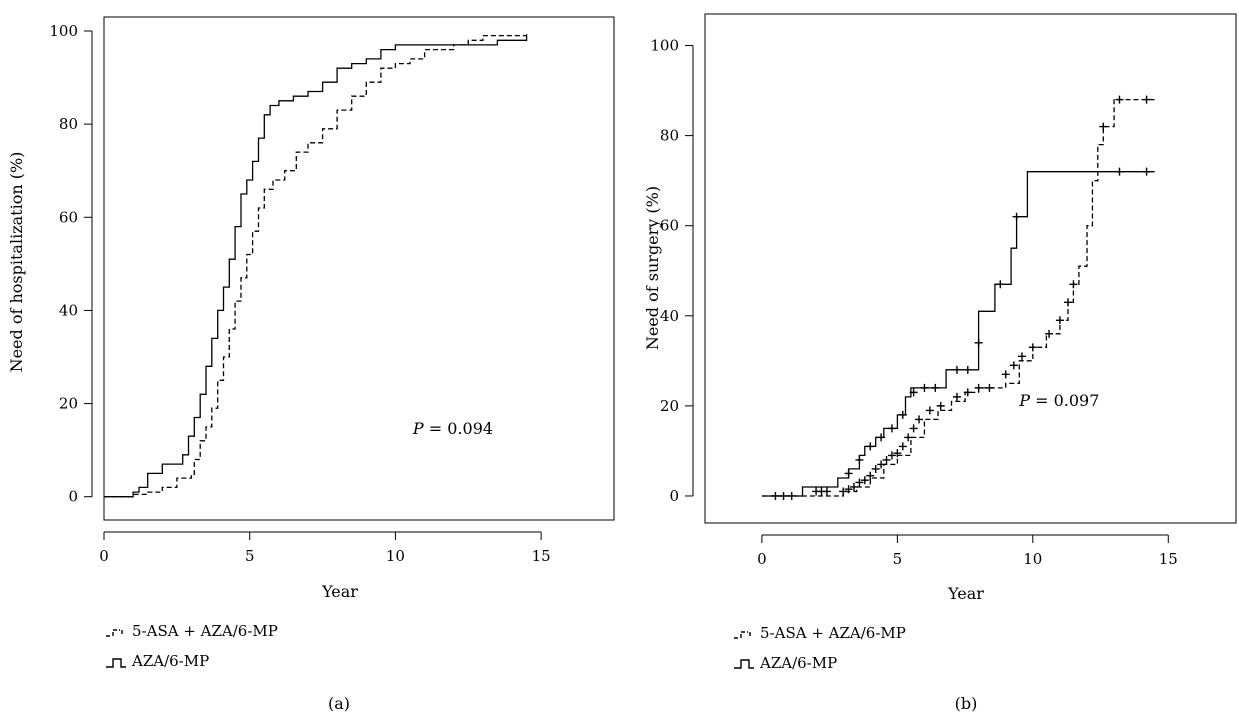 This screenshot has height=718, width=1239. I want to click on y-tick-label-a: 20, so click(68, 404).